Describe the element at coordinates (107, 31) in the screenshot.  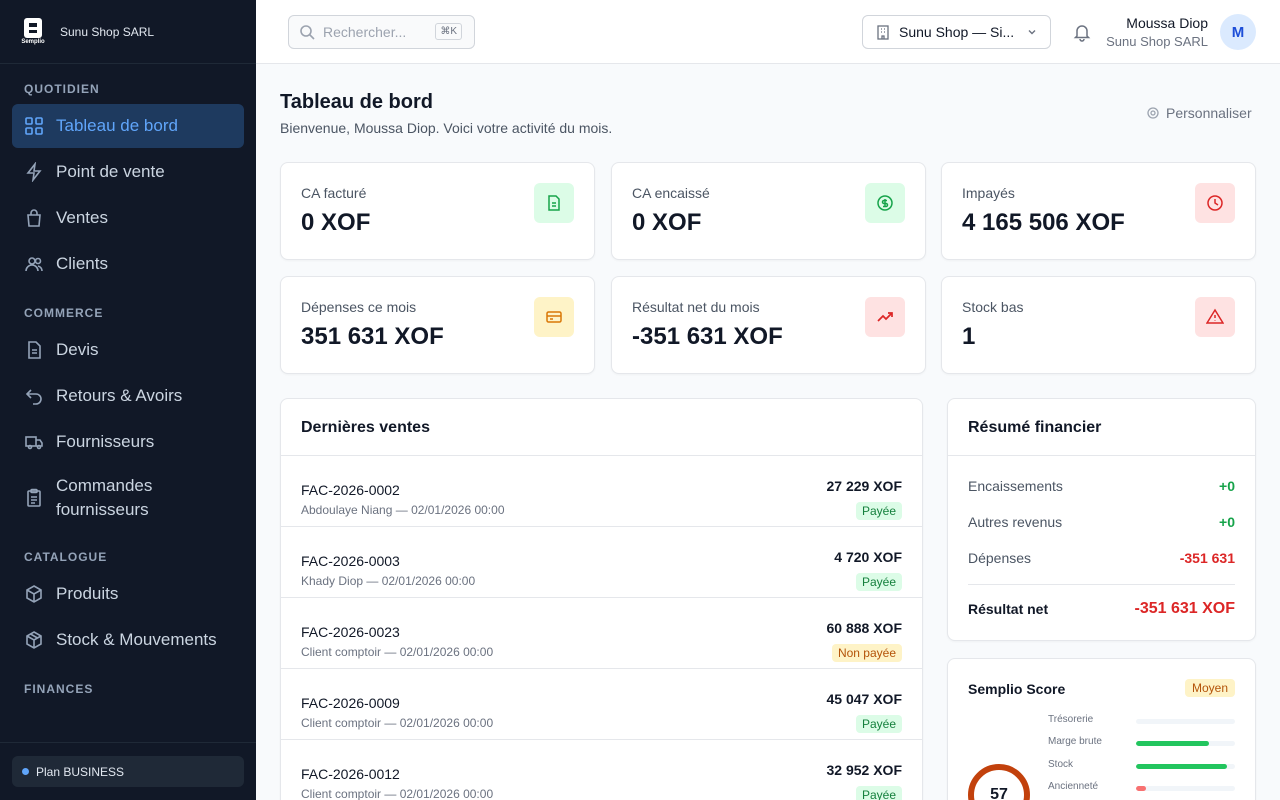
I see `company-name: Sunu Shop SARL` at that location.